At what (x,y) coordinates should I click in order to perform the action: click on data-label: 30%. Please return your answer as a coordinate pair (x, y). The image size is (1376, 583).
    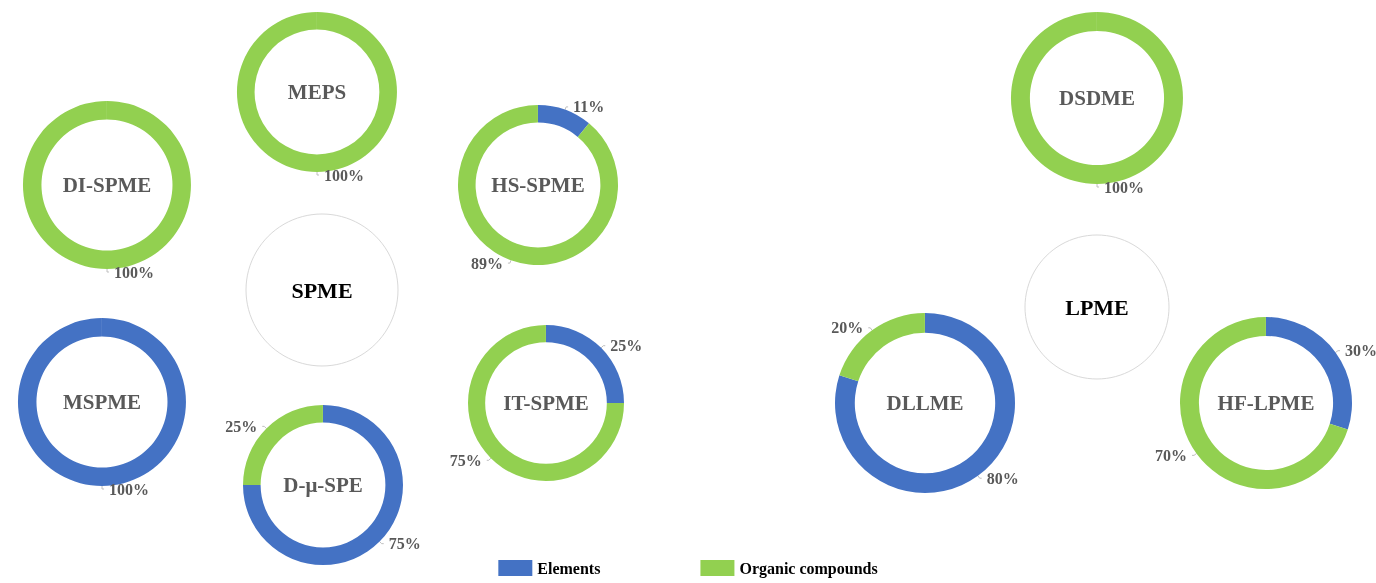
    Looking at the image, I should click on (1360, 351).